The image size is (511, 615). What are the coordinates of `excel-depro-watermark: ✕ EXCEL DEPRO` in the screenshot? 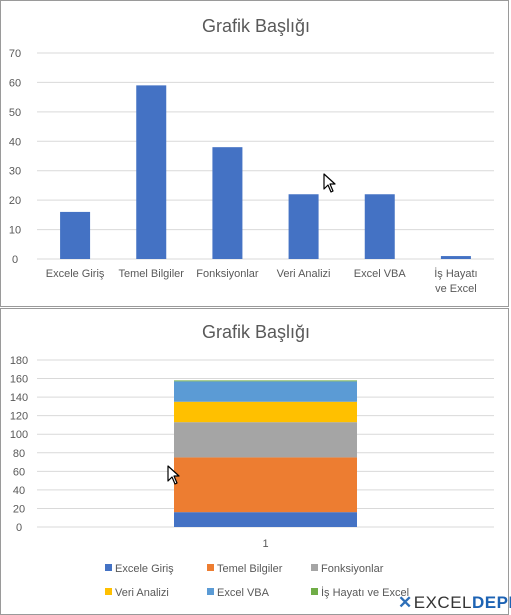 It's located at (454, 603).